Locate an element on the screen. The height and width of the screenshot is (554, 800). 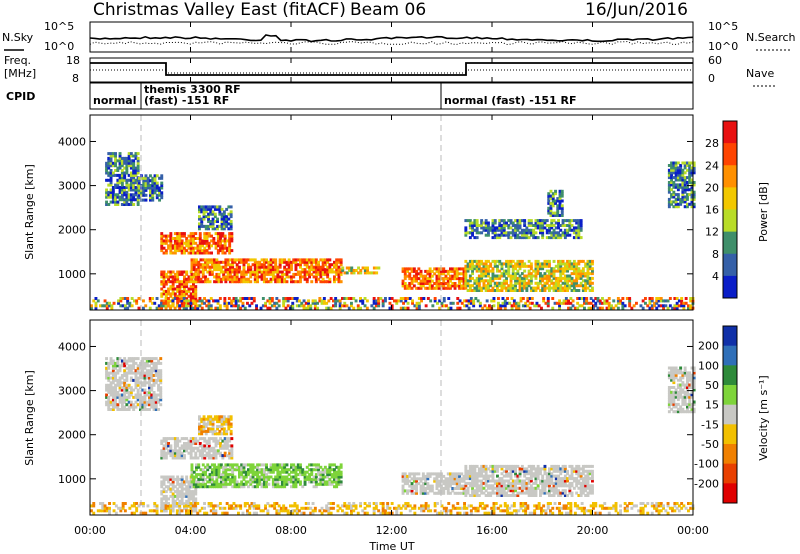
y-tick-label: 2000 is located at coordinates (72, 230).